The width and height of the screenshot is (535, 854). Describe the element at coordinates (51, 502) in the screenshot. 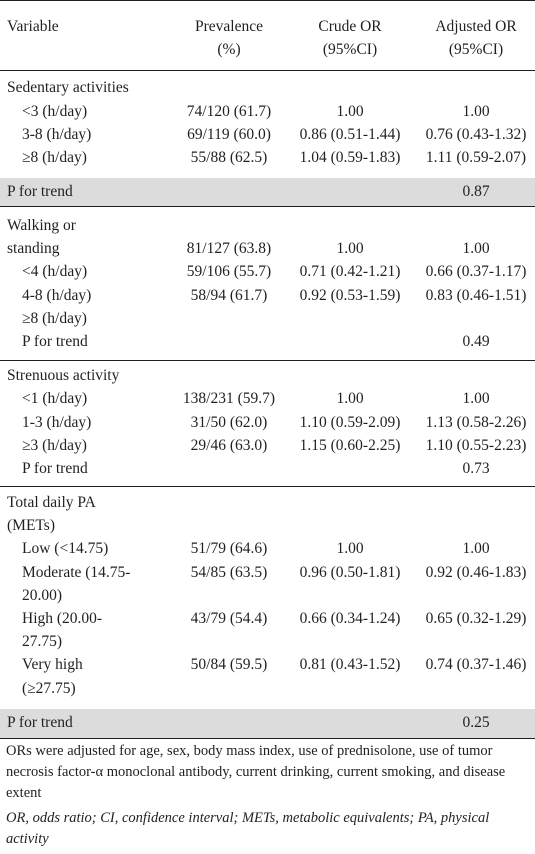

I see `section-title: Total daily PA` at that location.